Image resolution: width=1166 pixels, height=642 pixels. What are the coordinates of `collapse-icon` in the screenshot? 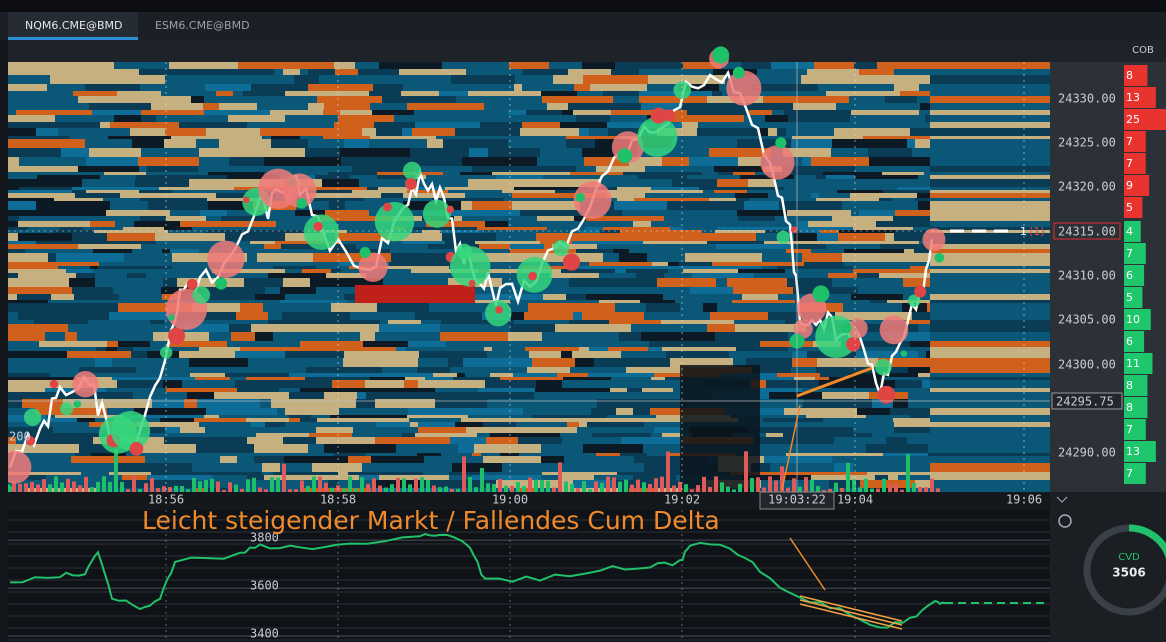 It's located at (1062, 499).